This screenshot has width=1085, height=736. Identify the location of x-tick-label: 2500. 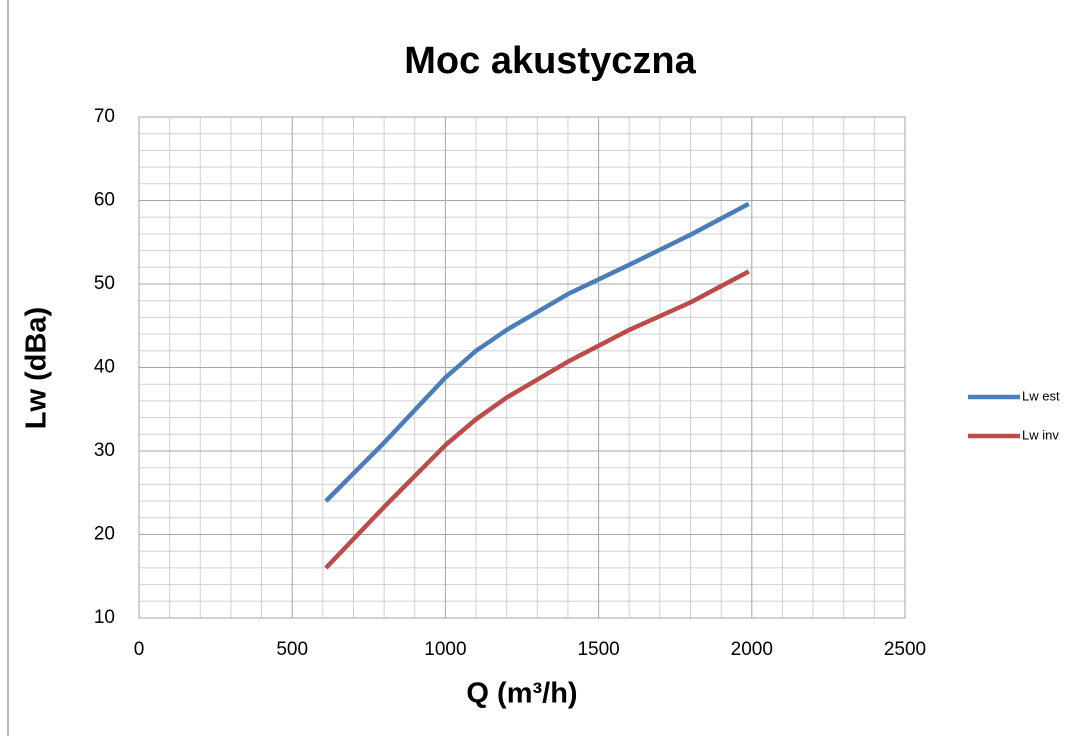
(905, 649).